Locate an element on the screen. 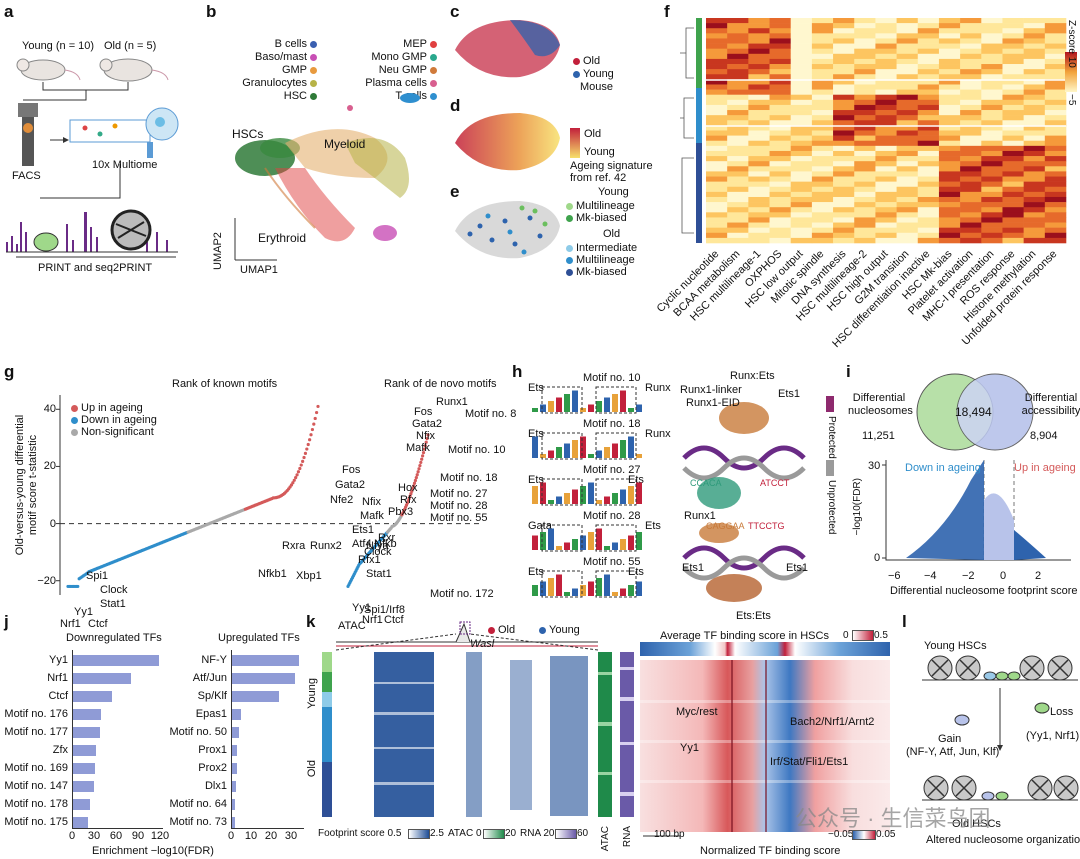 This screenshot has width=1080, height=859. denovo-motifs-title: Rank of de novo motifs is located at coordinates (440, 384).